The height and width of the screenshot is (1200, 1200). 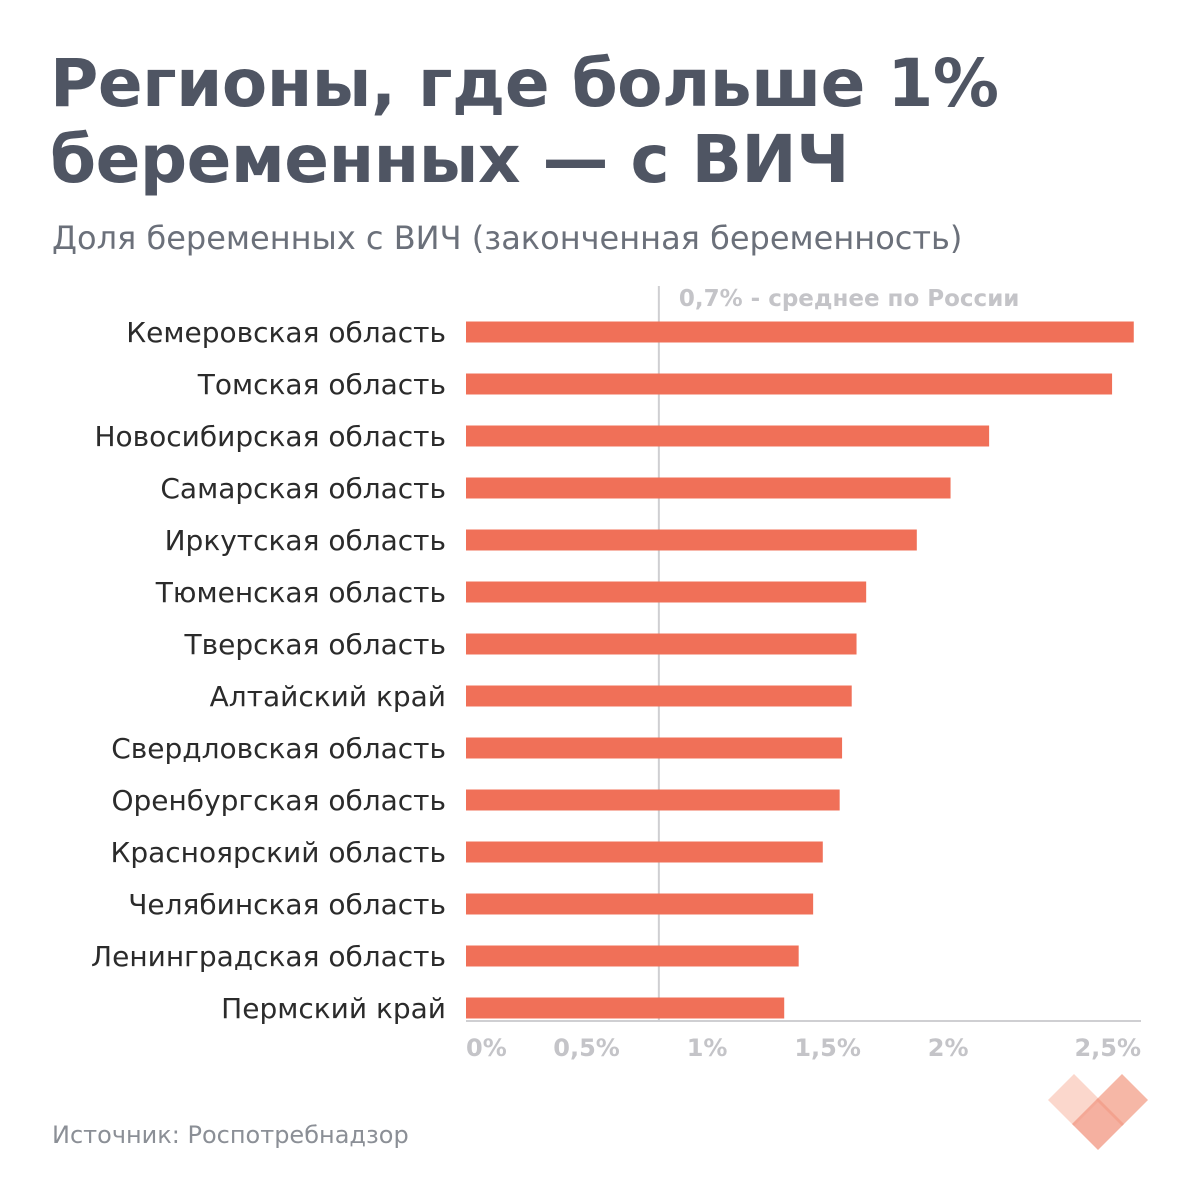 I want to click on tick-label-0: 0%, so click(x=486, y=1048).